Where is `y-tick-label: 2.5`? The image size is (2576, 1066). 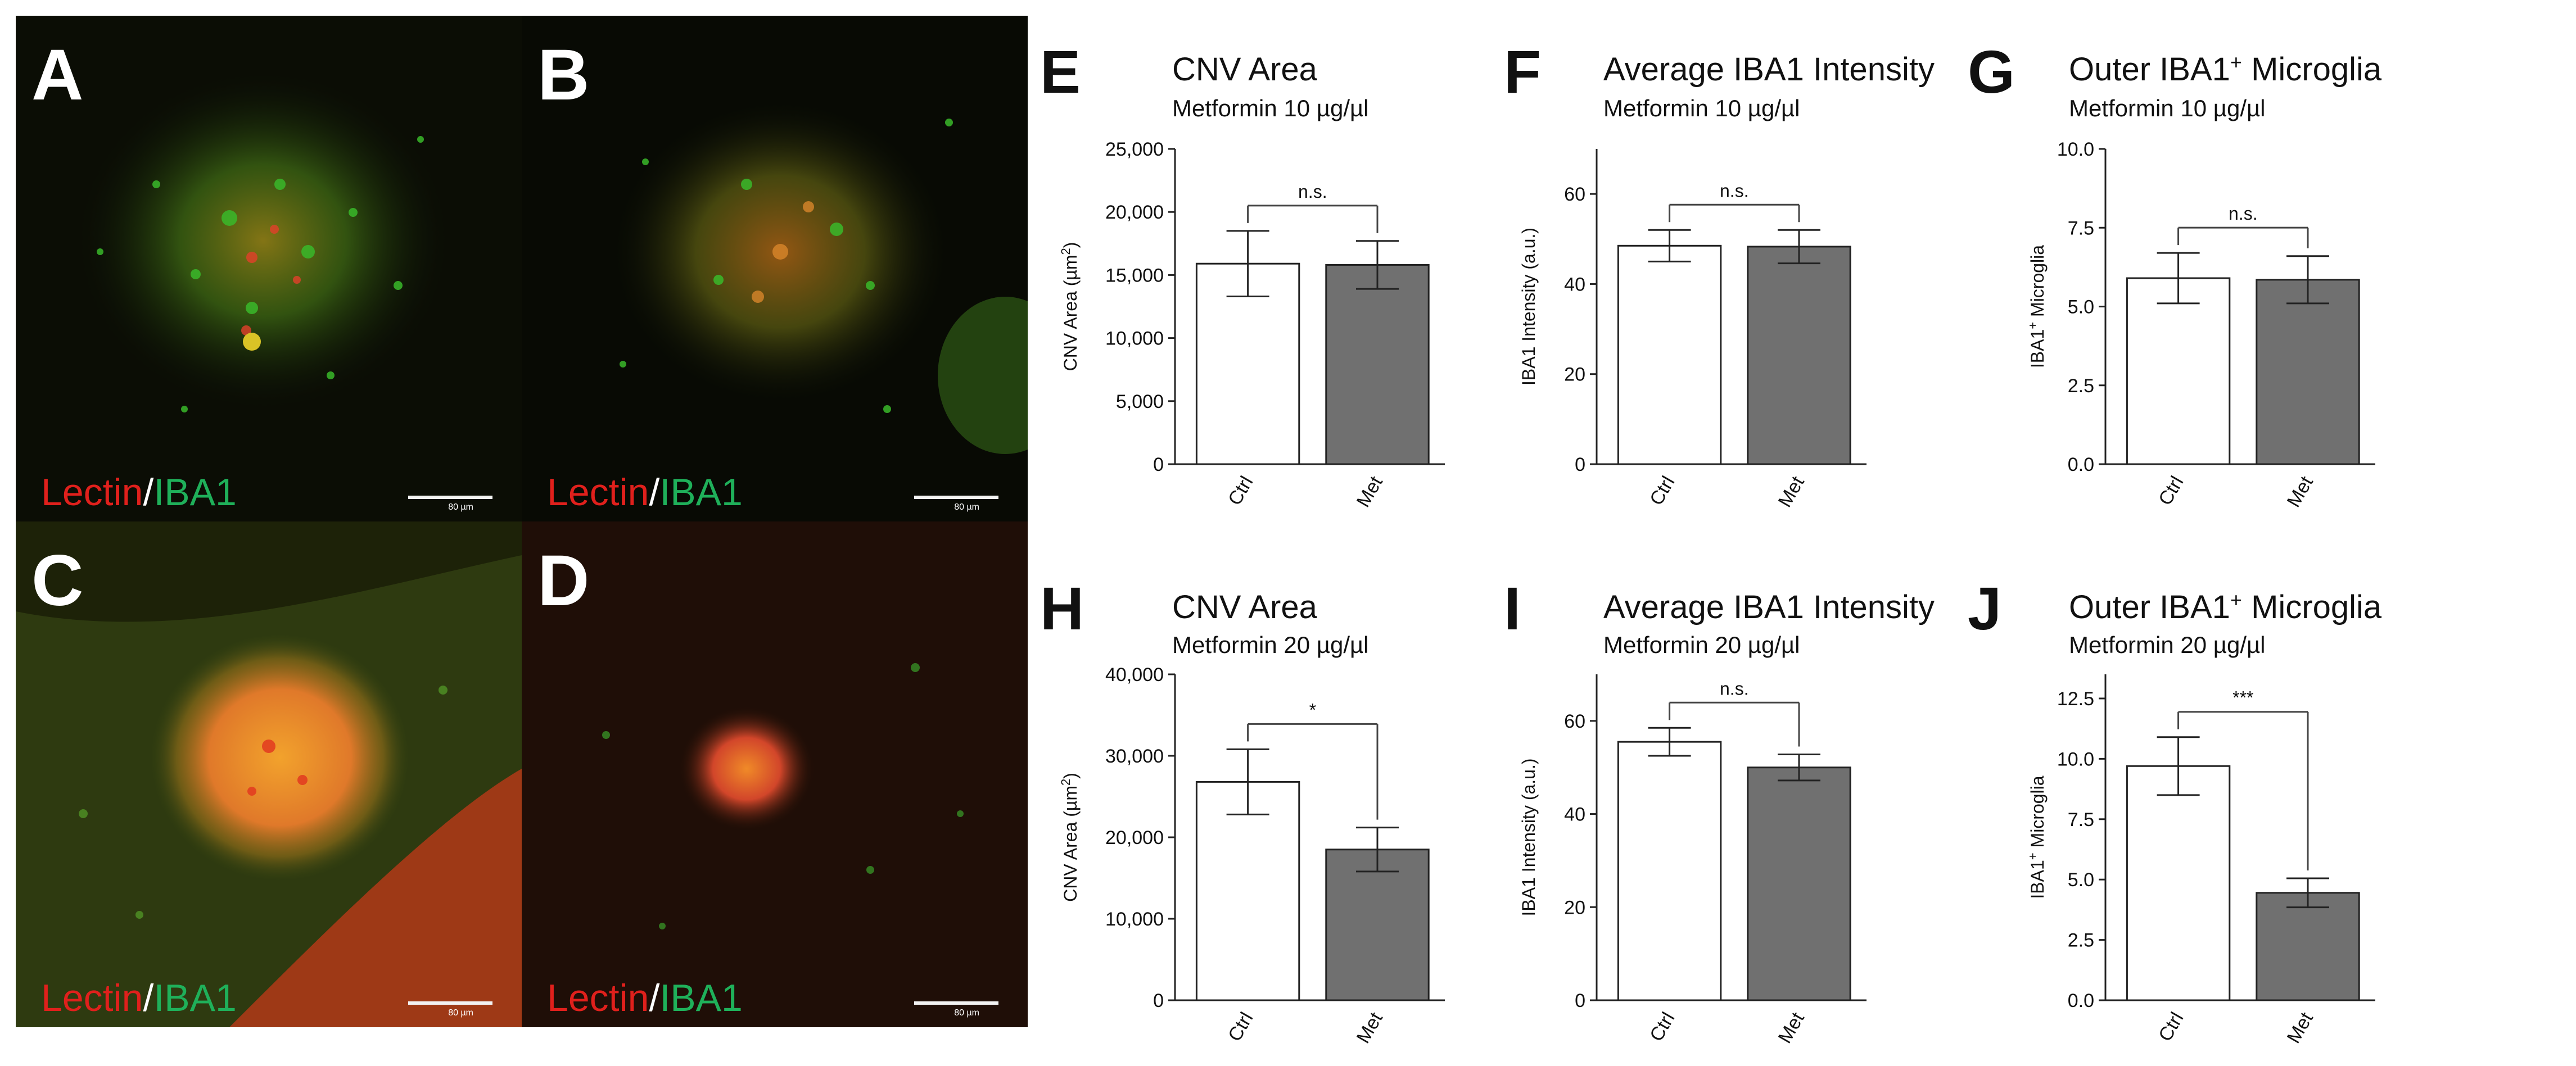
y-tick-label: 2.5 is located at coordinates (2081, 386).